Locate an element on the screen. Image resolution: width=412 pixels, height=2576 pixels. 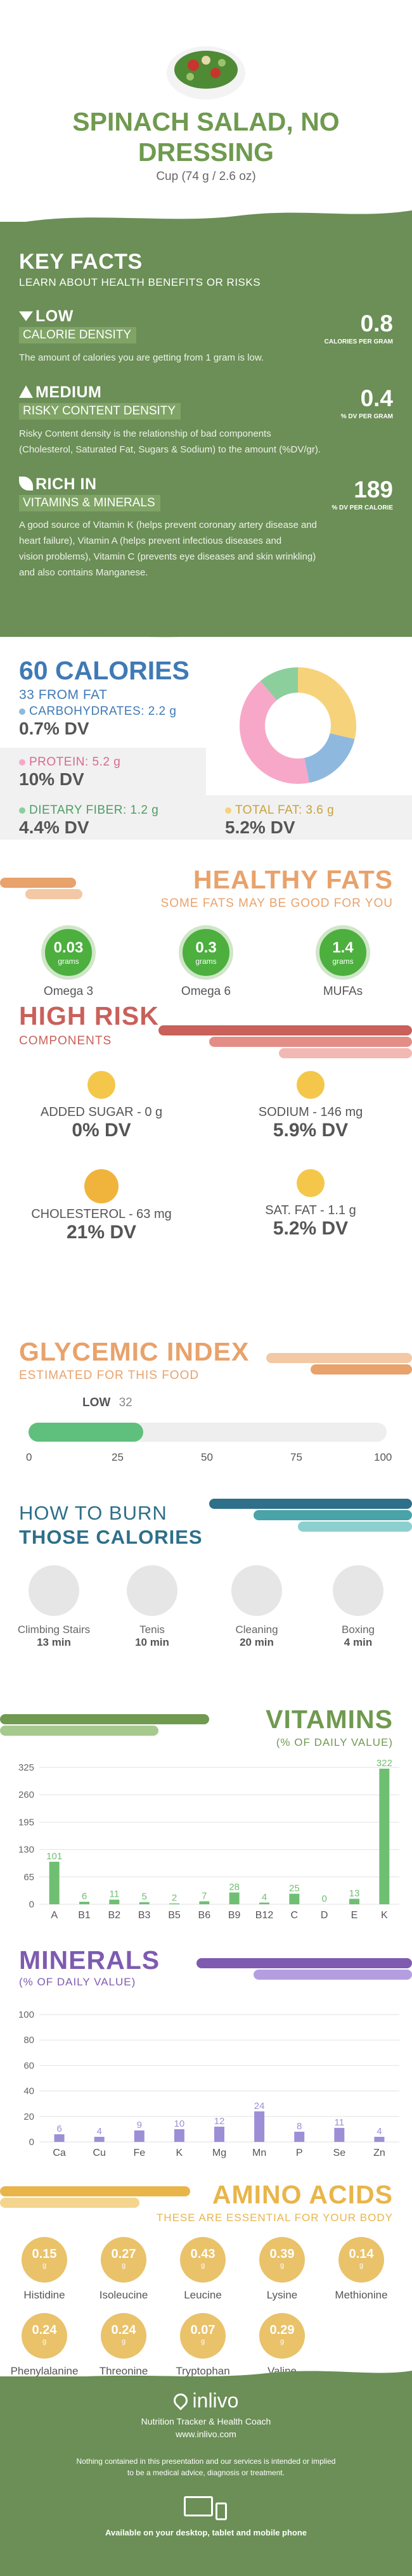
salad-bowl-icon is located at coordinates (206, 72).